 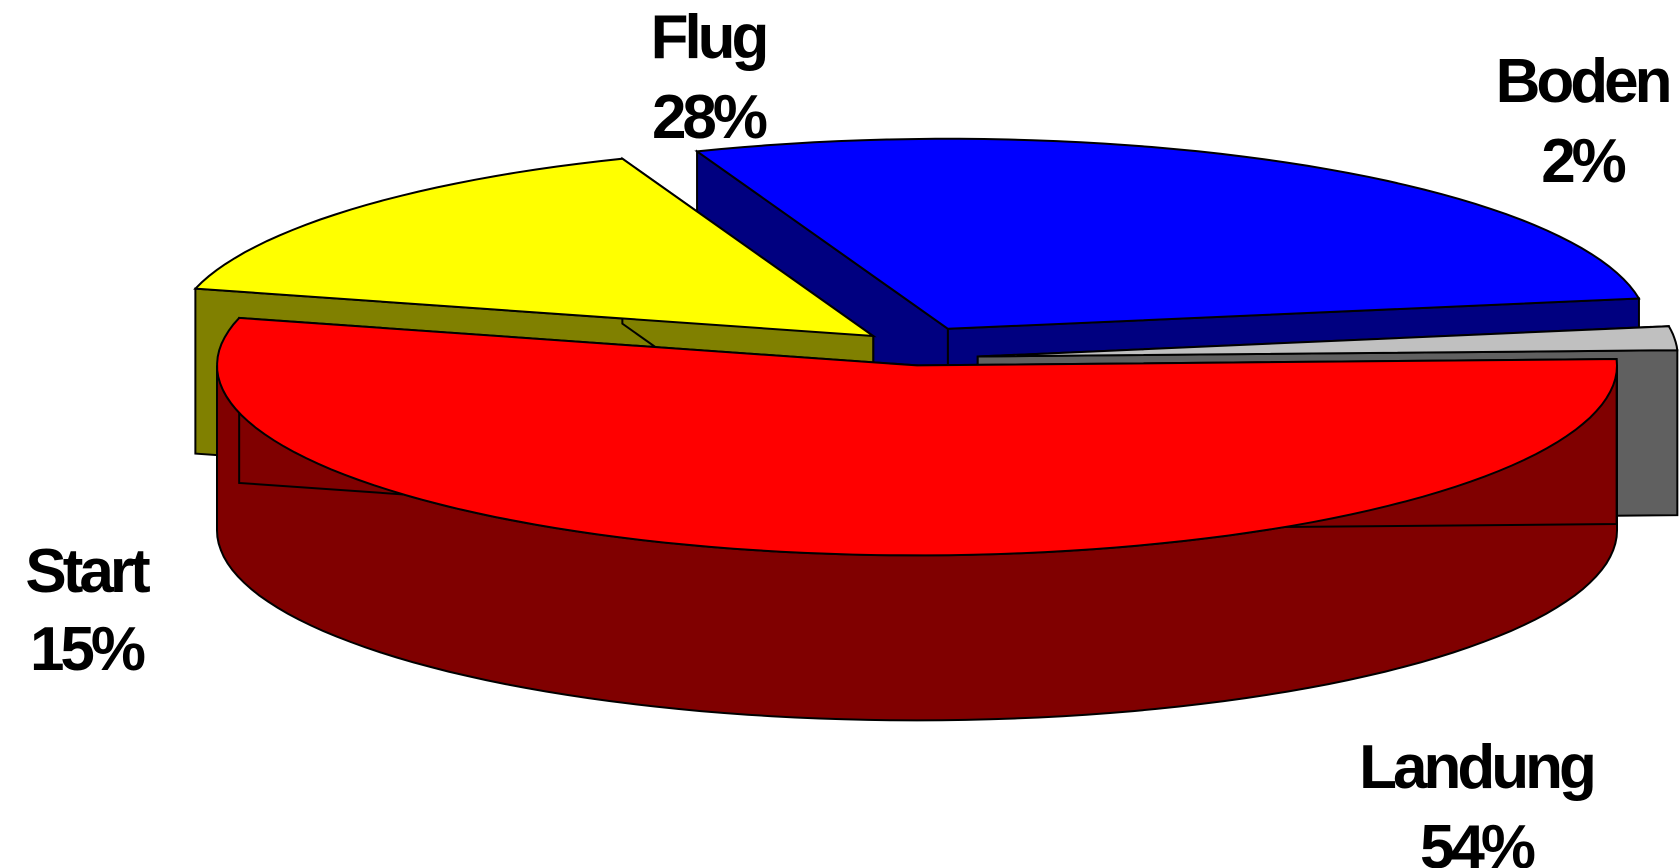 I want to click on slice-label-landung: Landung, so click(x=1476, y=767).